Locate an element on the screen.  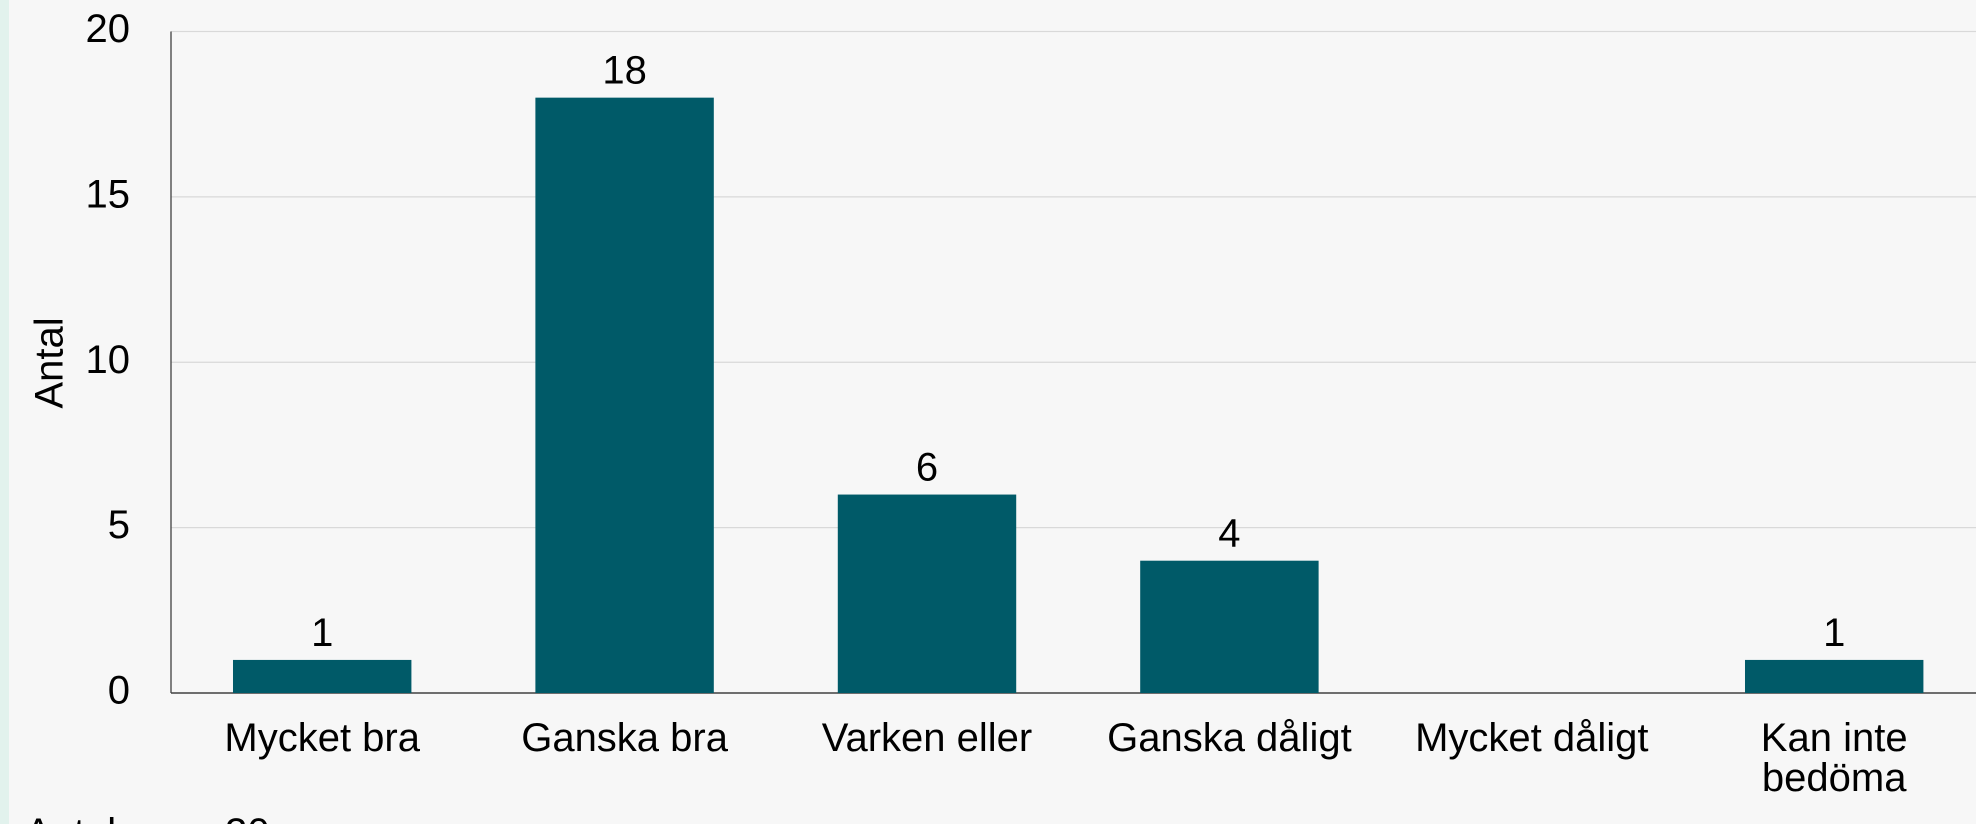
data-label: 4 is located at coordinates (1229, 534).